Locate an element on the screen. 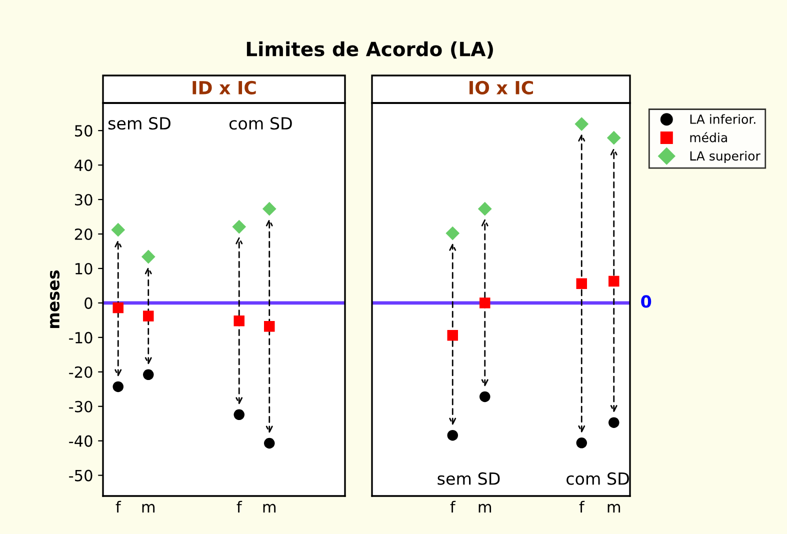 This screenshot has width=787, height=534. ref-line-label: 0 is located at coordinates (646, 301).